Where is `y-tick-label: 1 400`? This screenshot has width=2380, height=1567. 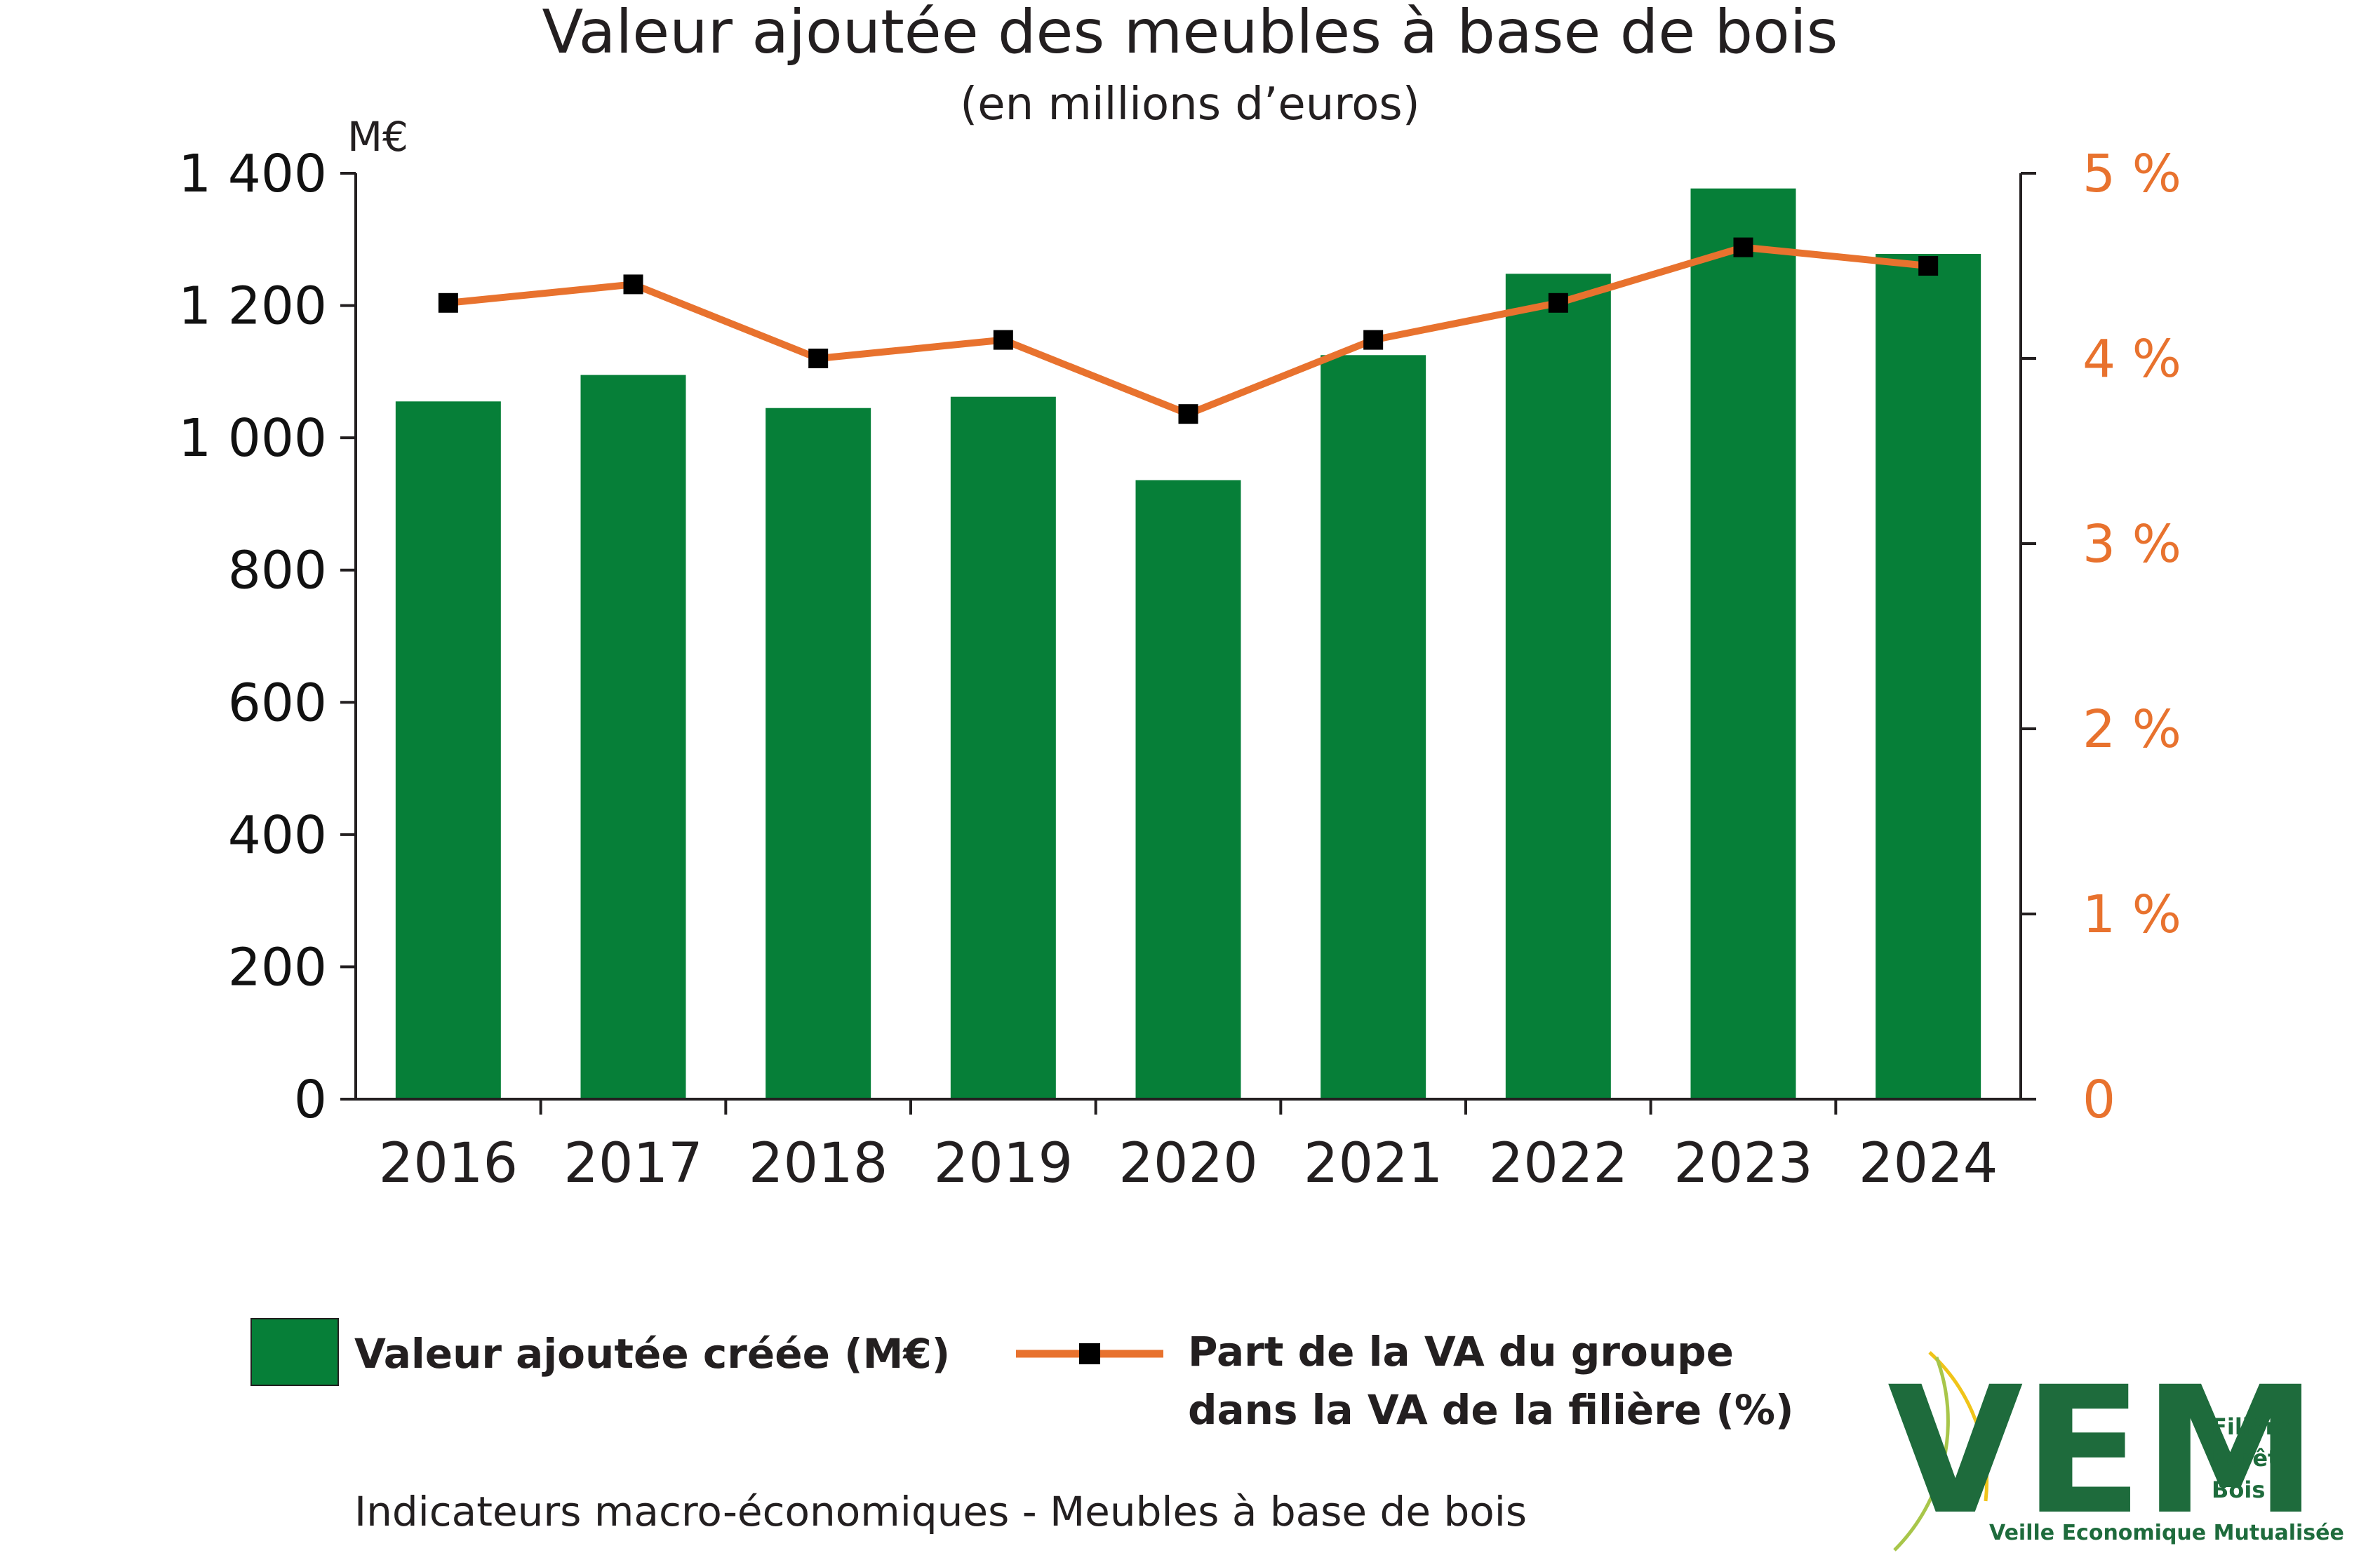
y-tick-label: 1 400 is located at coordinates (253, 174).